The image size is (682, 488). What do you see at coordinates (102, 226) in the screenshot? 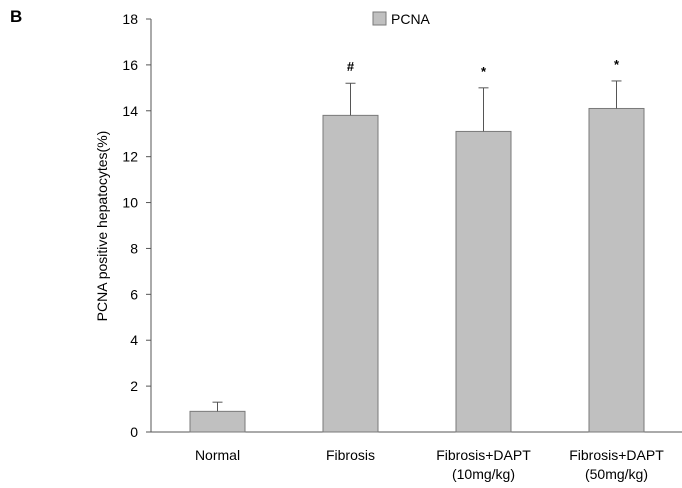
I see `y-axis-title: PCNA positive hepatocytes(%)` at bounding box center [102, 226].